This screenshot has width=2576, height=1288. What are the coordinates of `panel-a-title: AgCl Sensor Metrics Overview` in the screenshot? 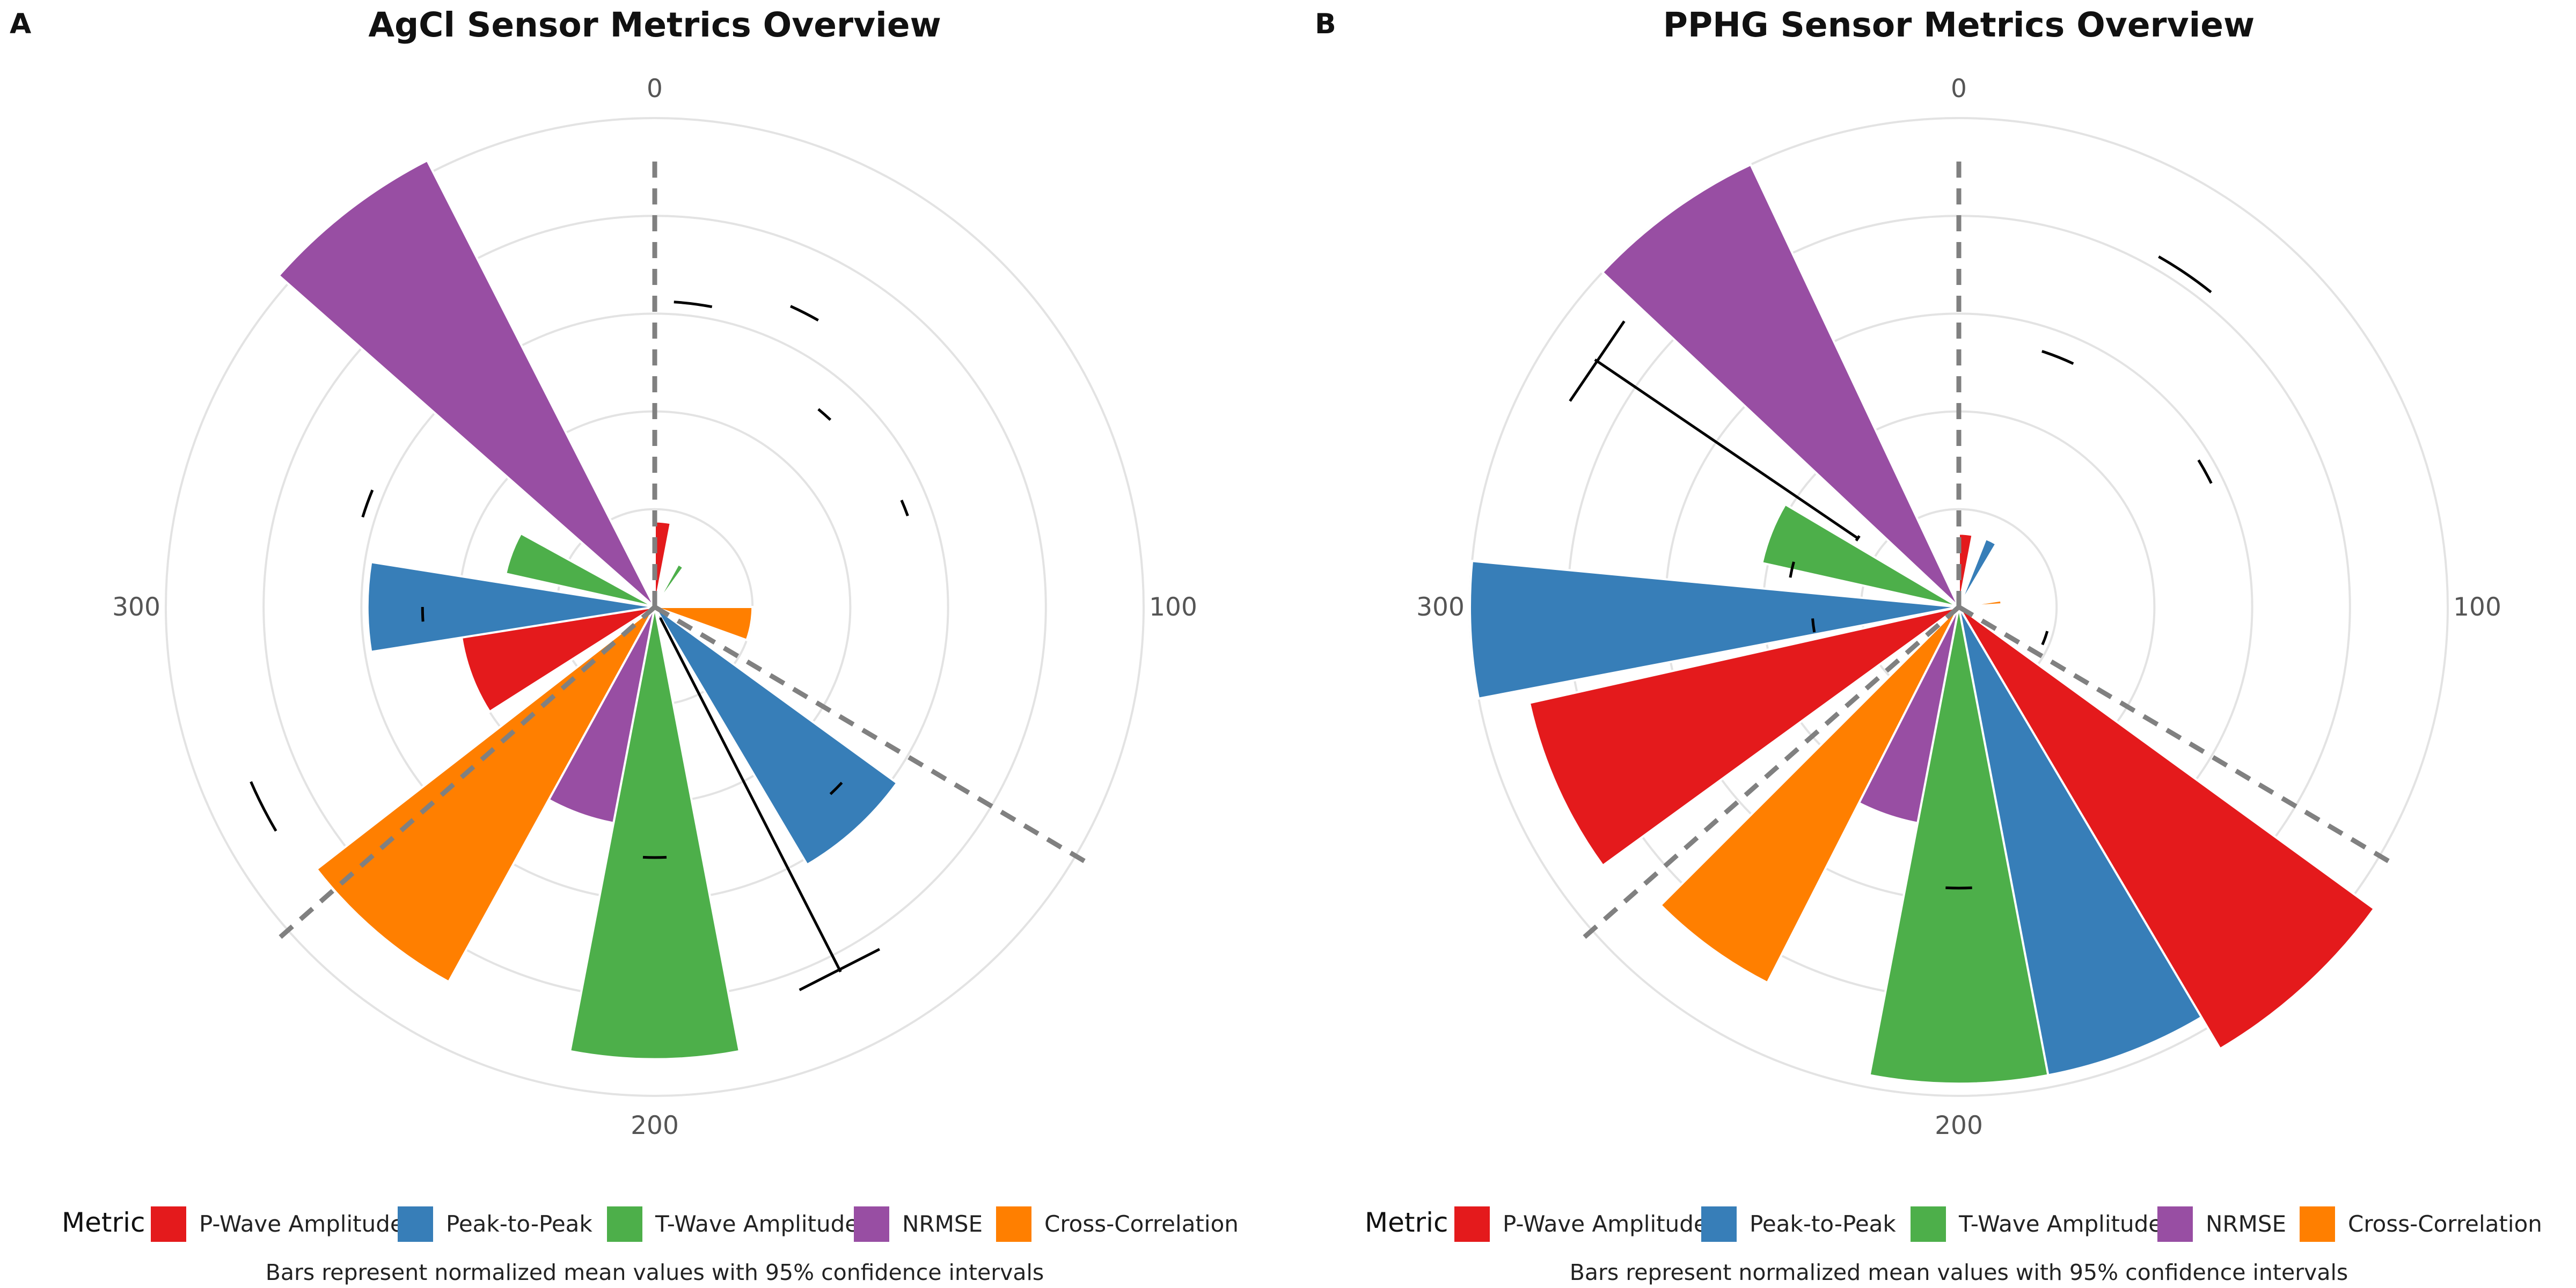 It's located at (654, 25).